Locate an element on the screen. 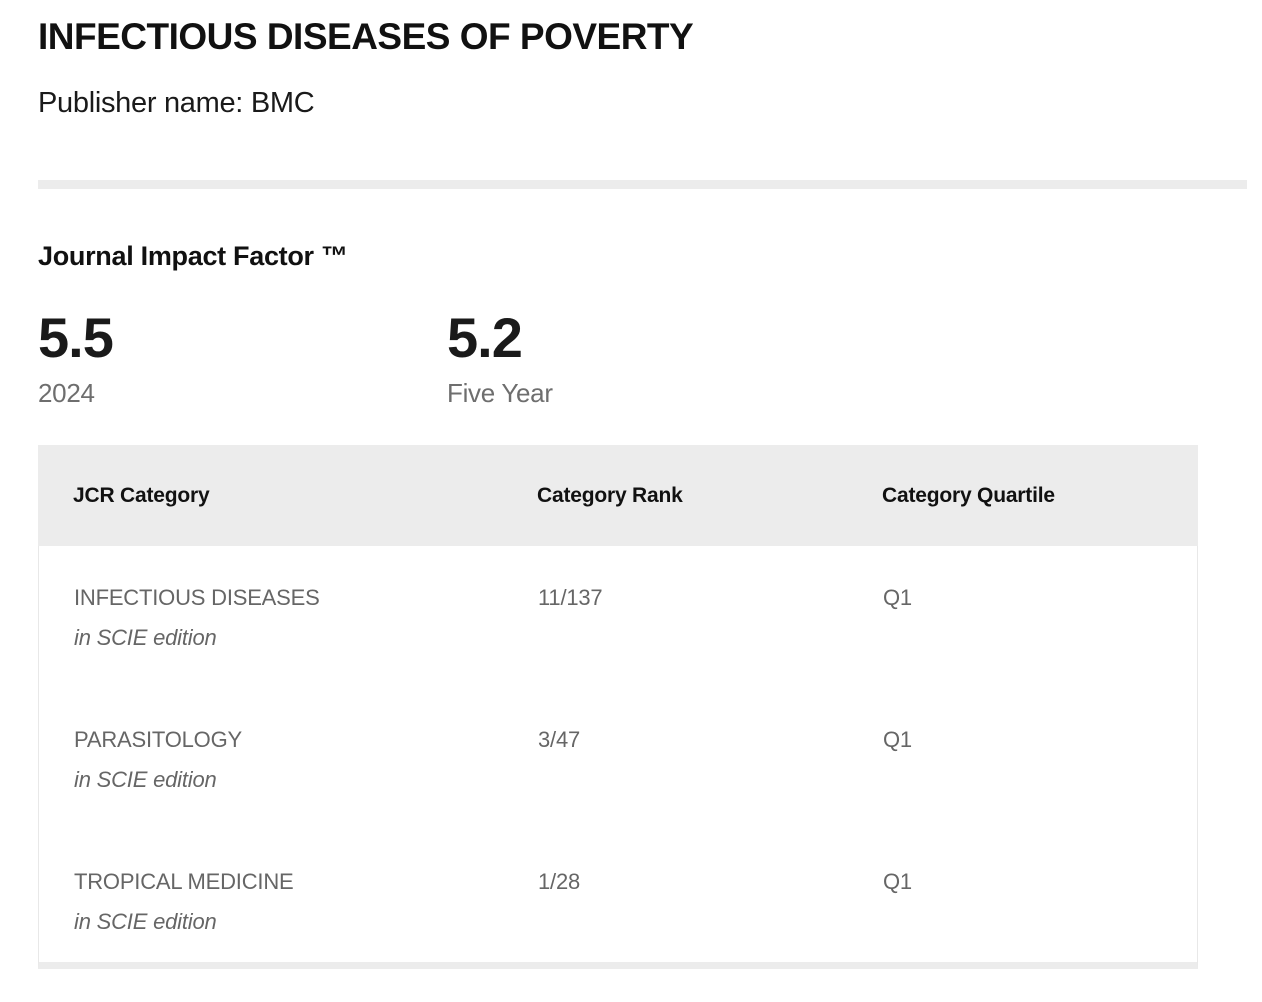 Image resolution: width=1262 pixels, height=1002 pixels. category-cell: TROPICAL MEDICINE in SCIE edition is located at coordinates (306, 902).